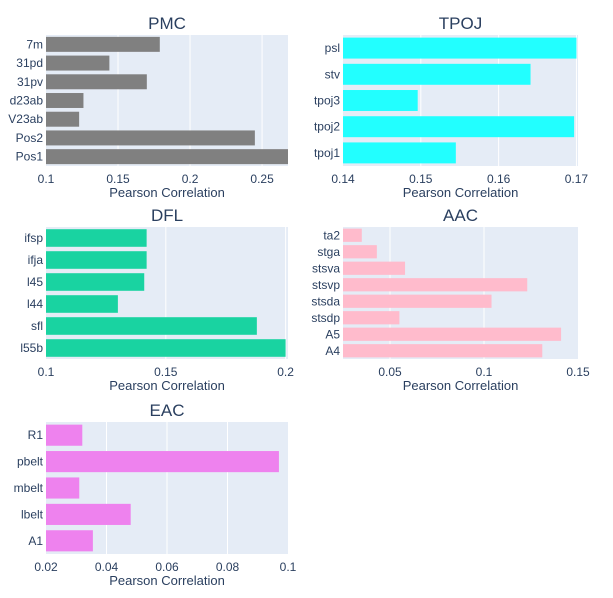 The height and width of the screenshot is (598, 613). I want to click on bar-aac-stsvp, so click(435, 285).